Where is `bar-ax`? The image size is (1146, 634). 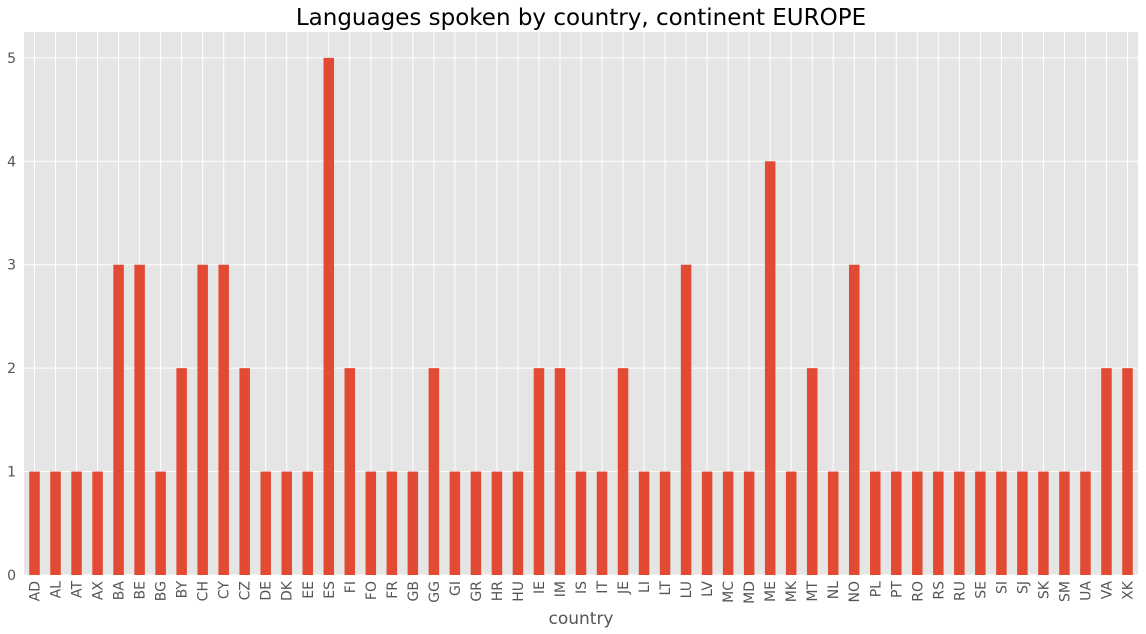
bar-ax is located at coordinates (97, 523).